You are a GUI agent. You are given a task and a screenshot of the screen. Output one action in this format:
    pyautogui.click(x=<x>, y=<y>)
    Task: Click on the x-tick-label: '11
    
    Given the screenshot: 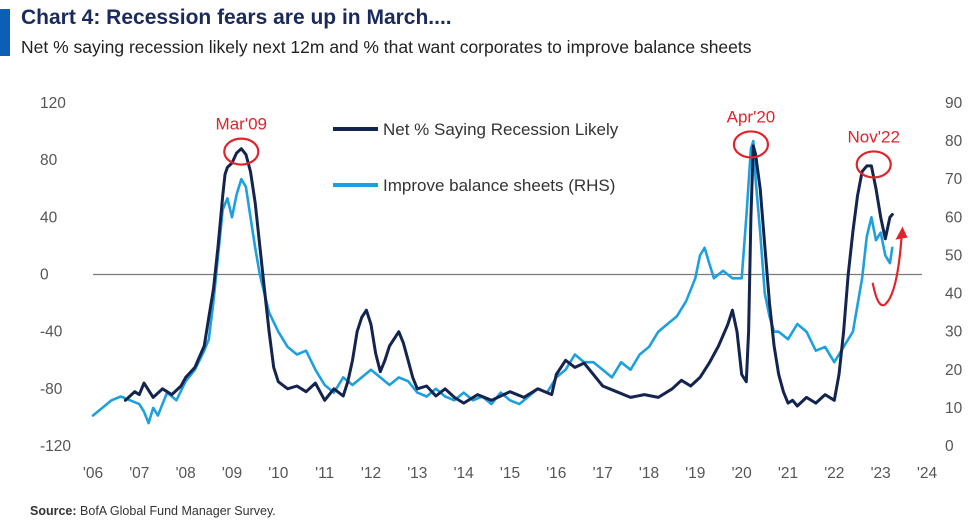 What is the action you would take?
    pyautogui.click(x=324, y=473)
    